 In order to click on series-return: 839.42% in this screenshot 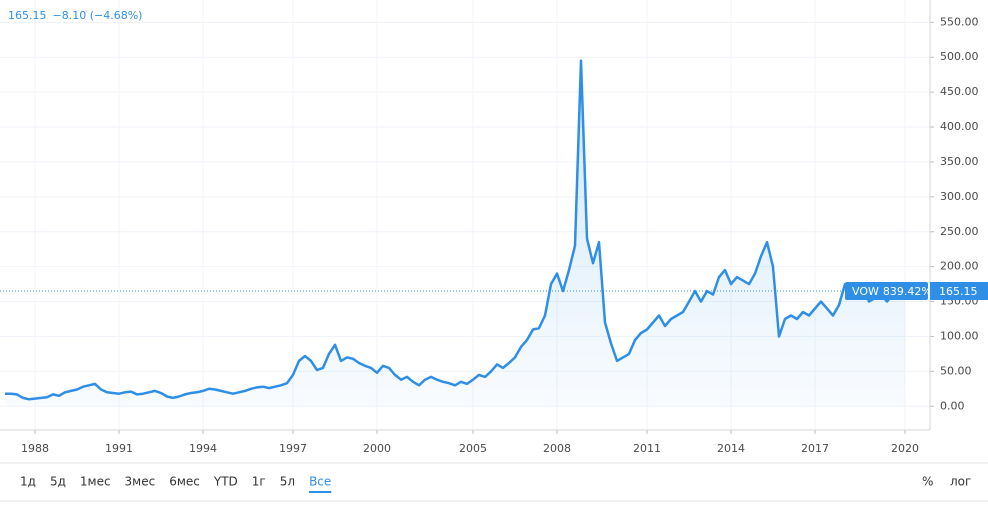, I will do `click(907, 291)`.